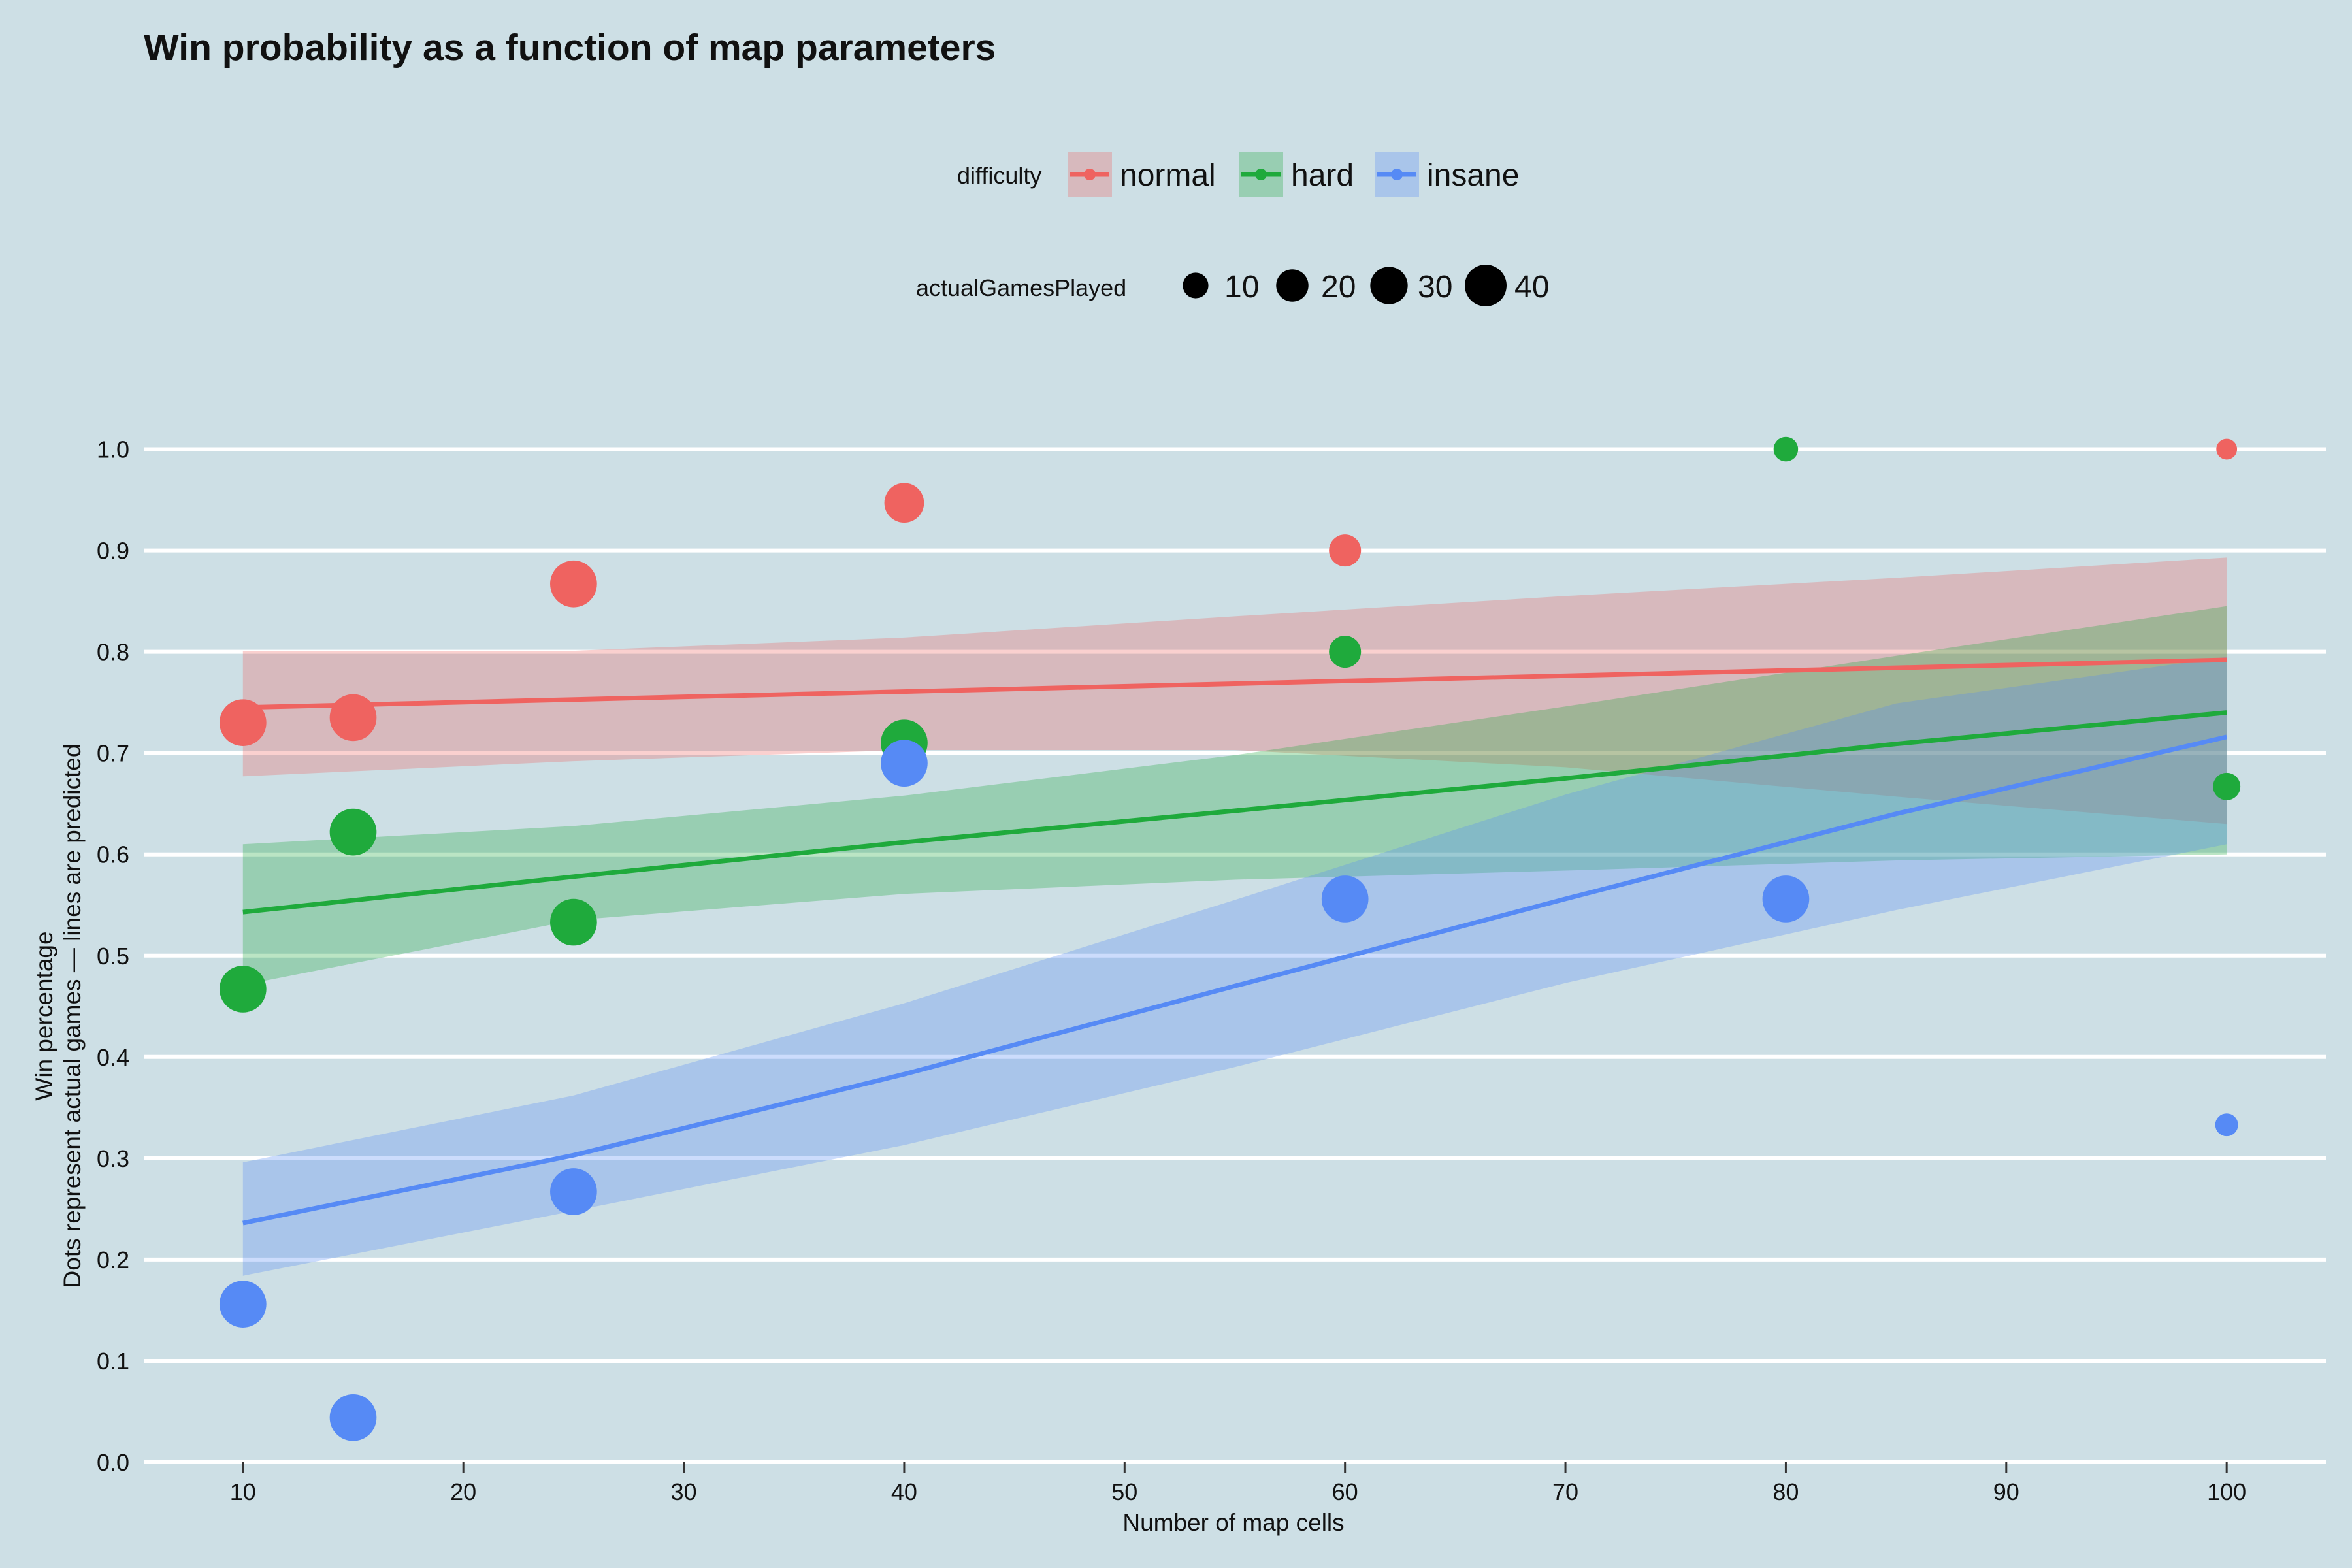  I want to click on x-tick-label: 30, so click(684, 1491).